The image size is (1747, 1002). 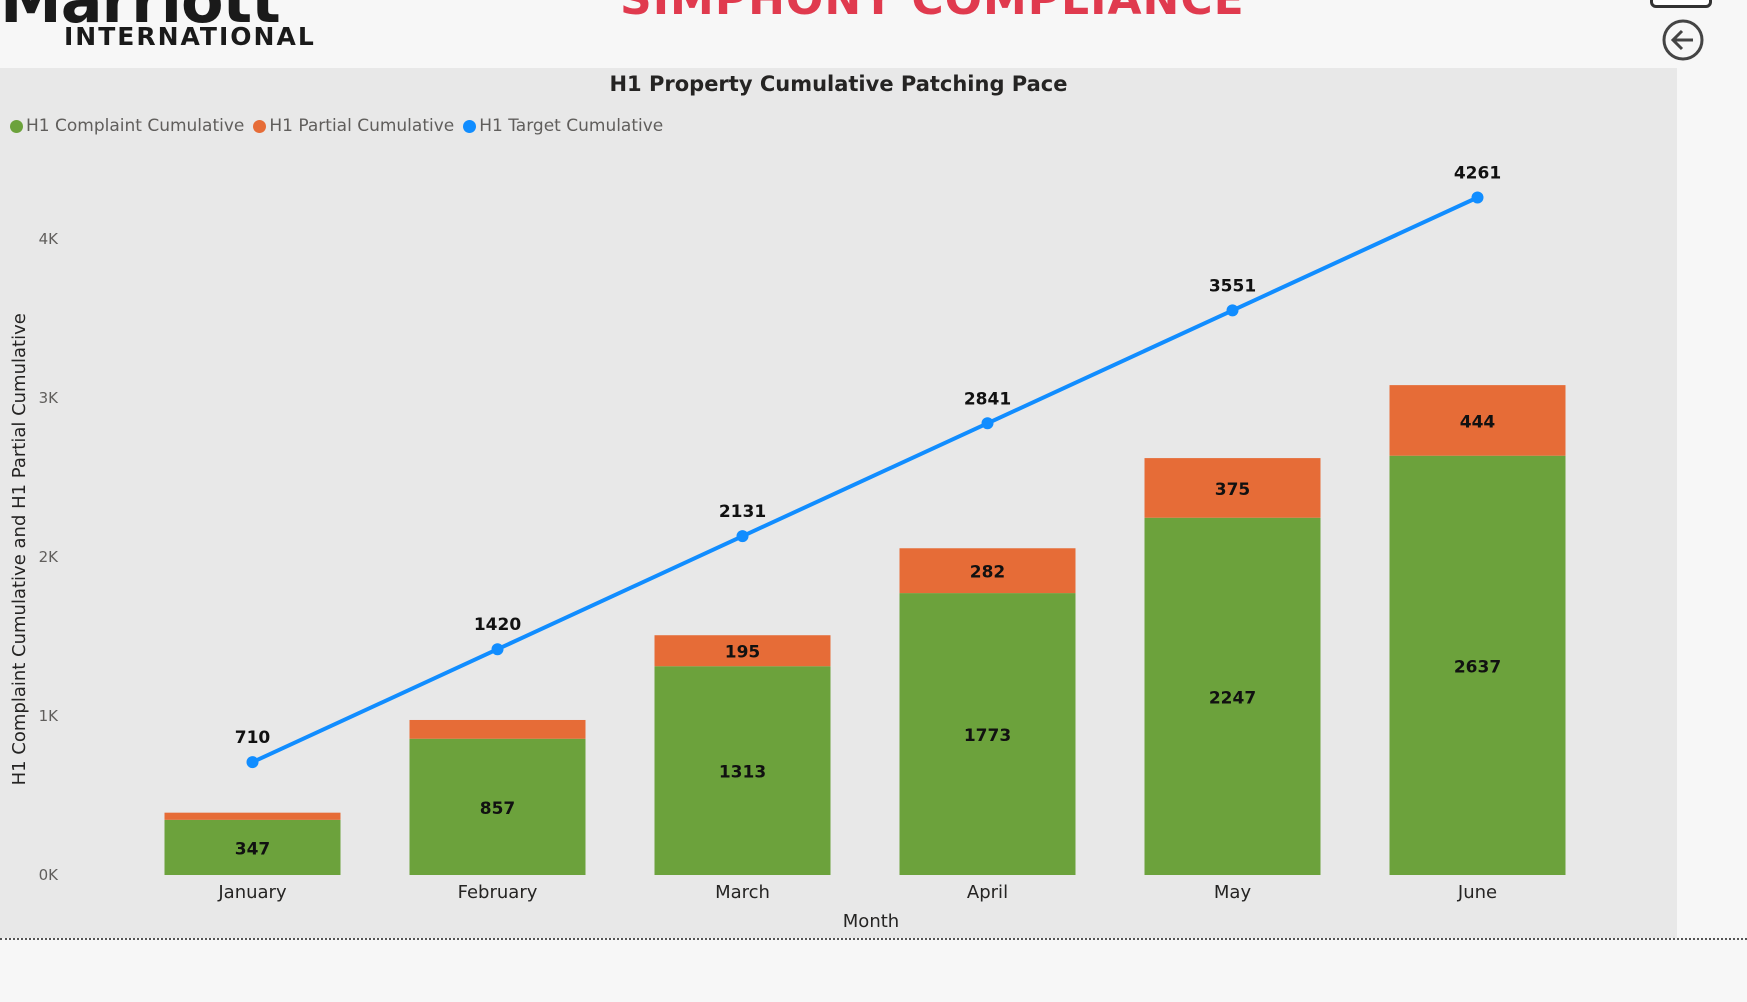 I want to click on target-label: 1420, so click(x=497, y=625).